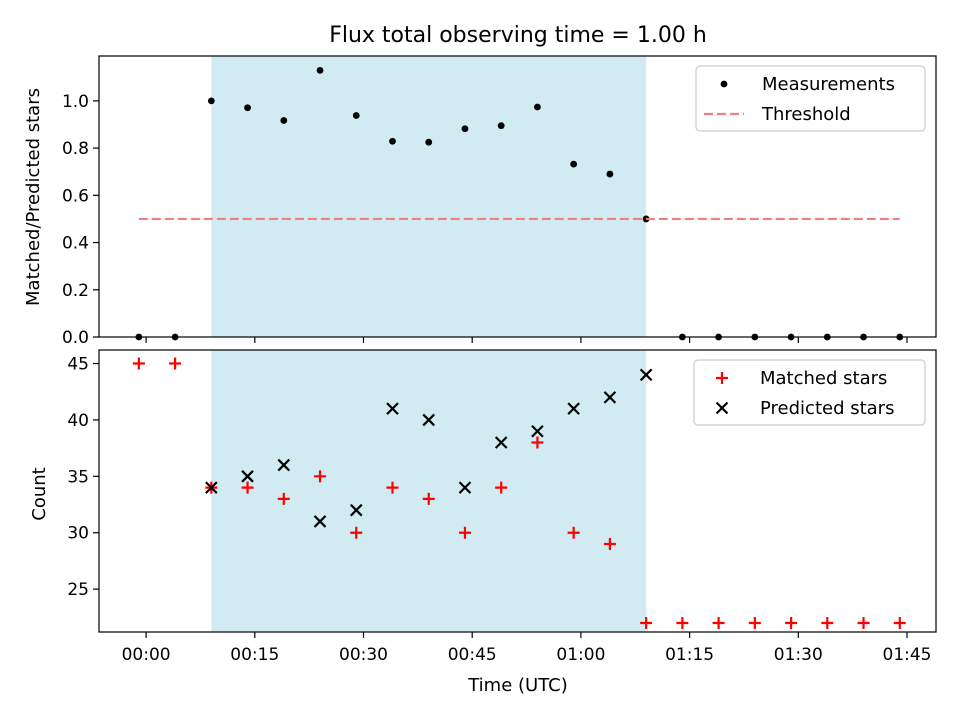 This screenshot has width=960, height=720. What do you see at coordinates (78, 590) in the screenshot?
I see `y-tick-label: 25` at bounding box center [78, 590].